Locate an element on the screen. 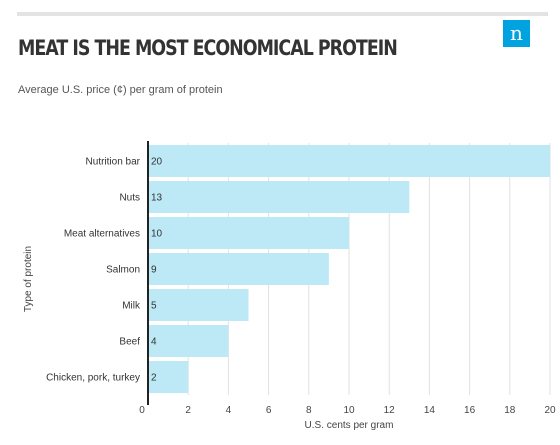  x-tick-label: 14 is located at coordinates (430, 410).